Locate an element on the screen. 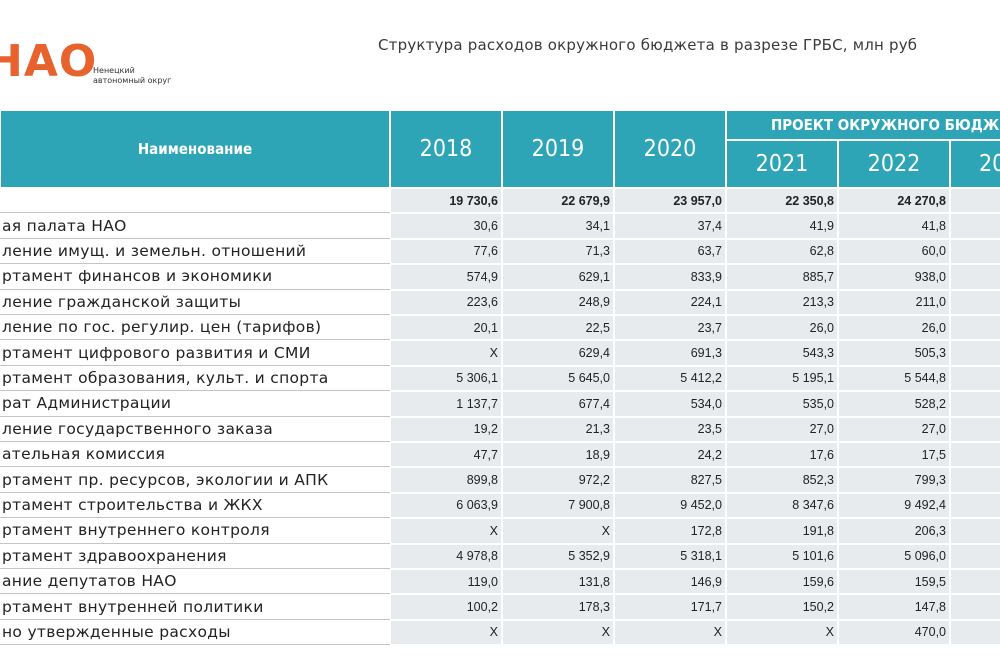 The height and width of the screenshot is (667, 1000). value-cell: 146,9 is located at coordinates (670, 582).